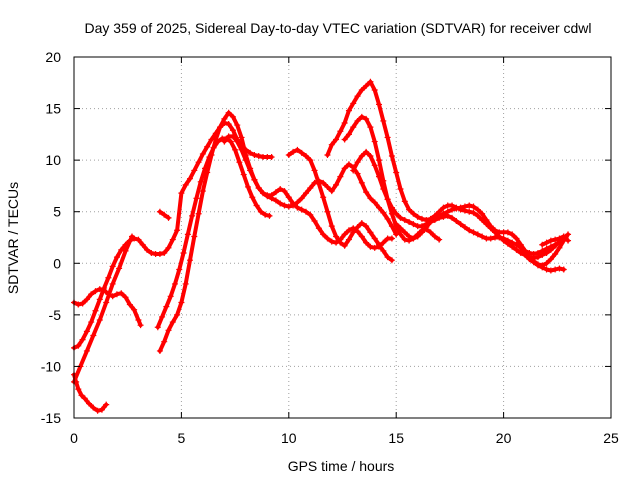 Image resolution: width=640 pixels, height=480 pixels. What do you see at coordinates (341, 466) in the screenshot?
I see `x-axis-label: GPS time / hours` at bounding box center [341, 466].